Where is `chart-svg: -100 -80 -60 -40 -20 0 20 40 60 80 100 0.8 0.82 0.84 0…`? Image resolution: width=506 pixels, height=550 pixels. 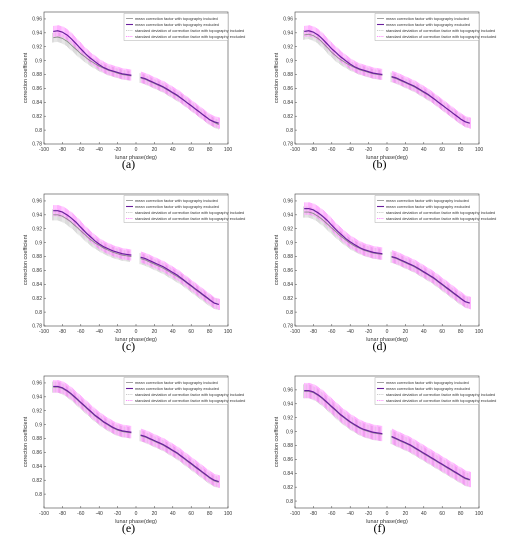
chart-svg: -100 -80 -60 -40 -20 0 20 40 60 80 100 0.8 0.82 0.84 0… is located at coordinates (134, 450).